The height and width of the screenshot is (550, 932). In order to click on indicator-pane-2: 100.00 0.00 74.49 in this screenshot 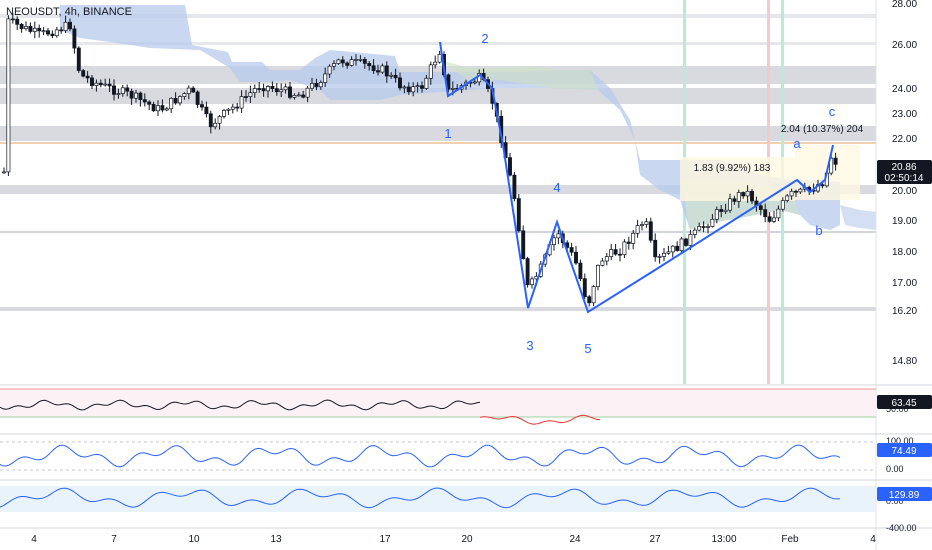, I will do `click(466, 455)`.